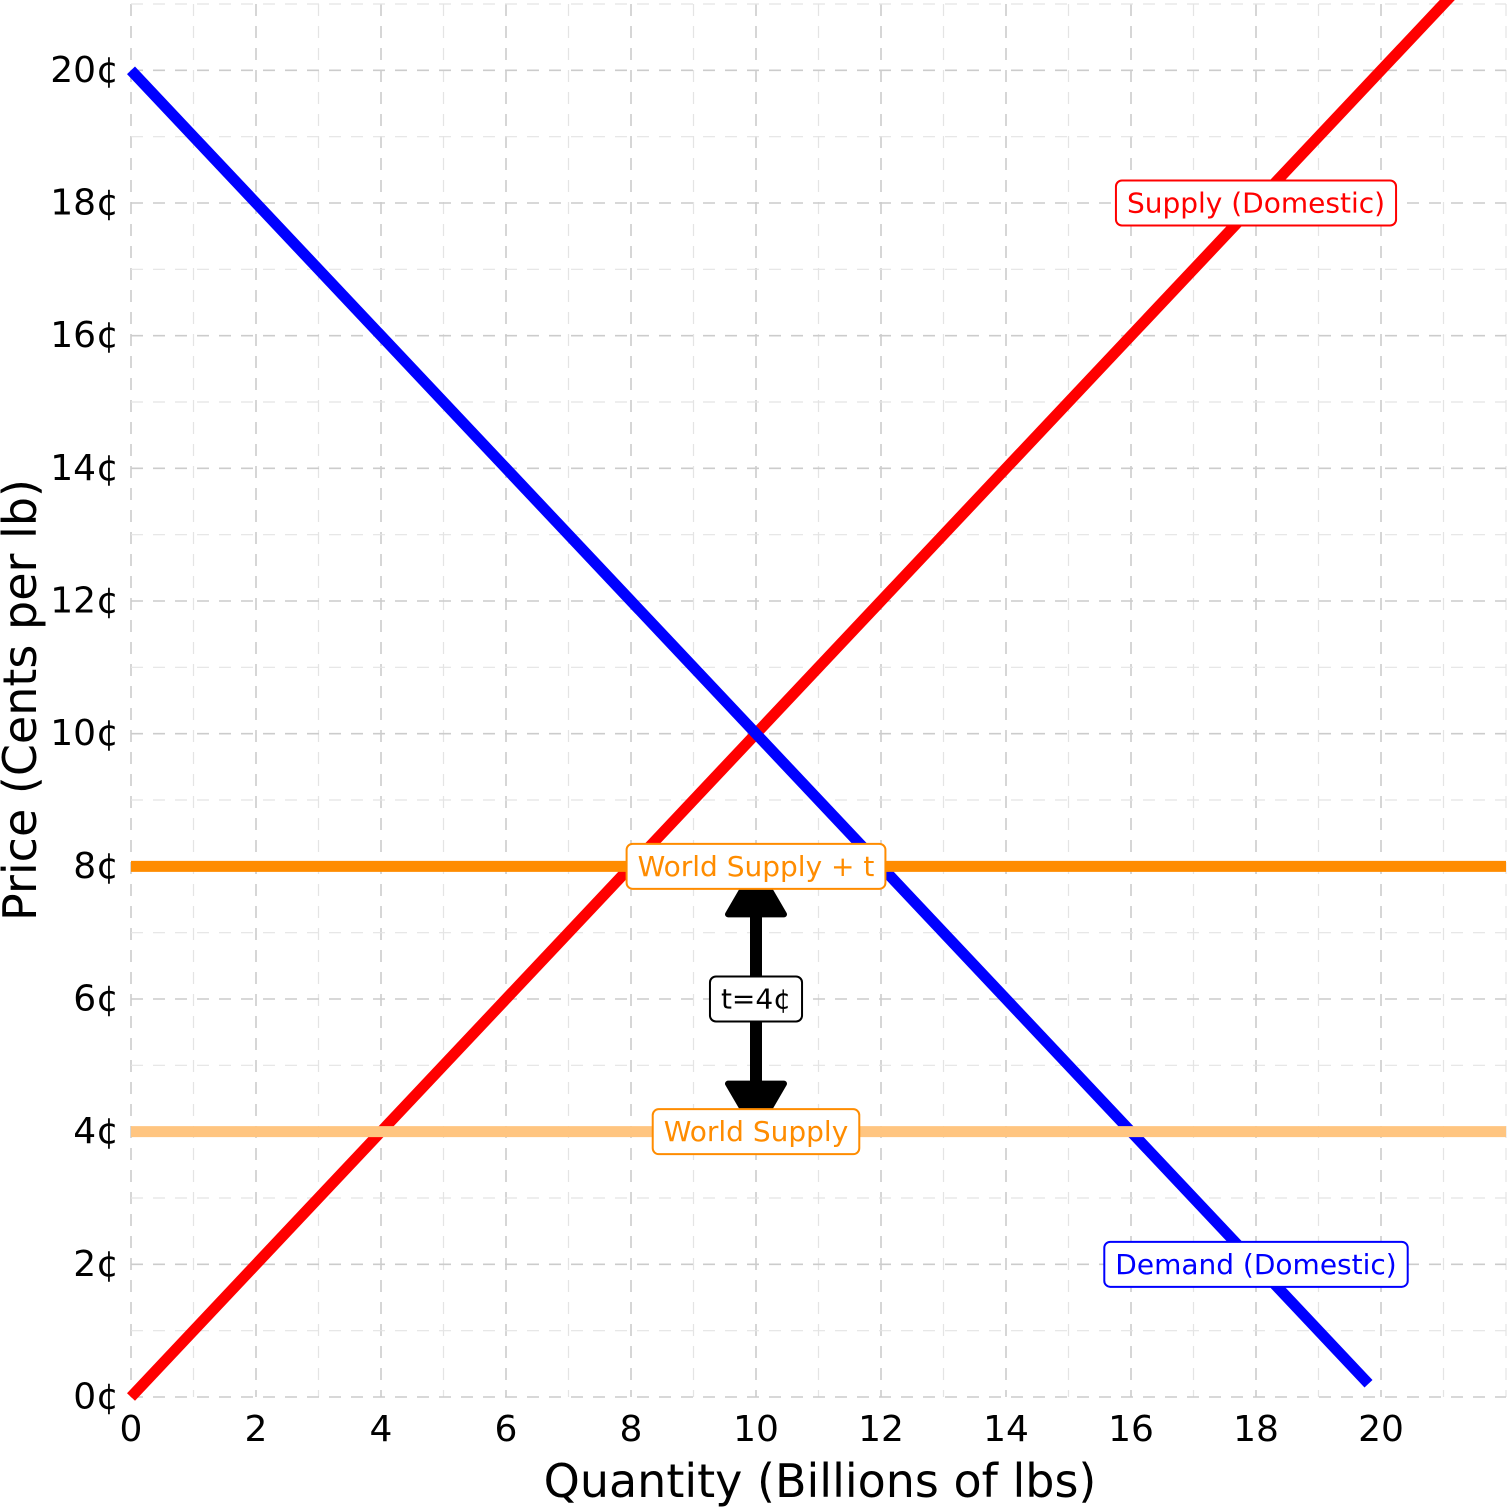  I want to click on x-tick-label: 14, so click(1006, 1429).